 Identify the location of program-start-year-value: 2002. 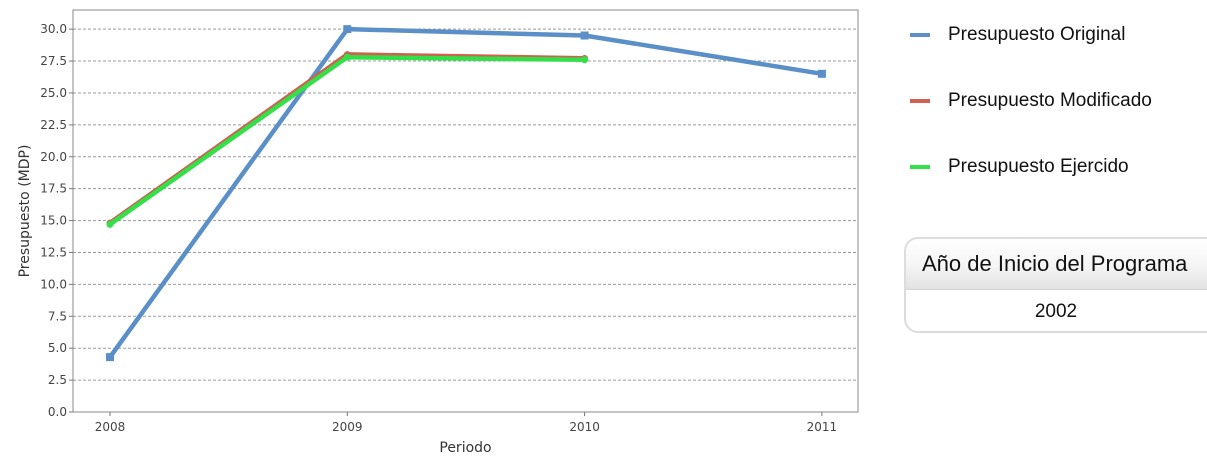
(1056, 311).